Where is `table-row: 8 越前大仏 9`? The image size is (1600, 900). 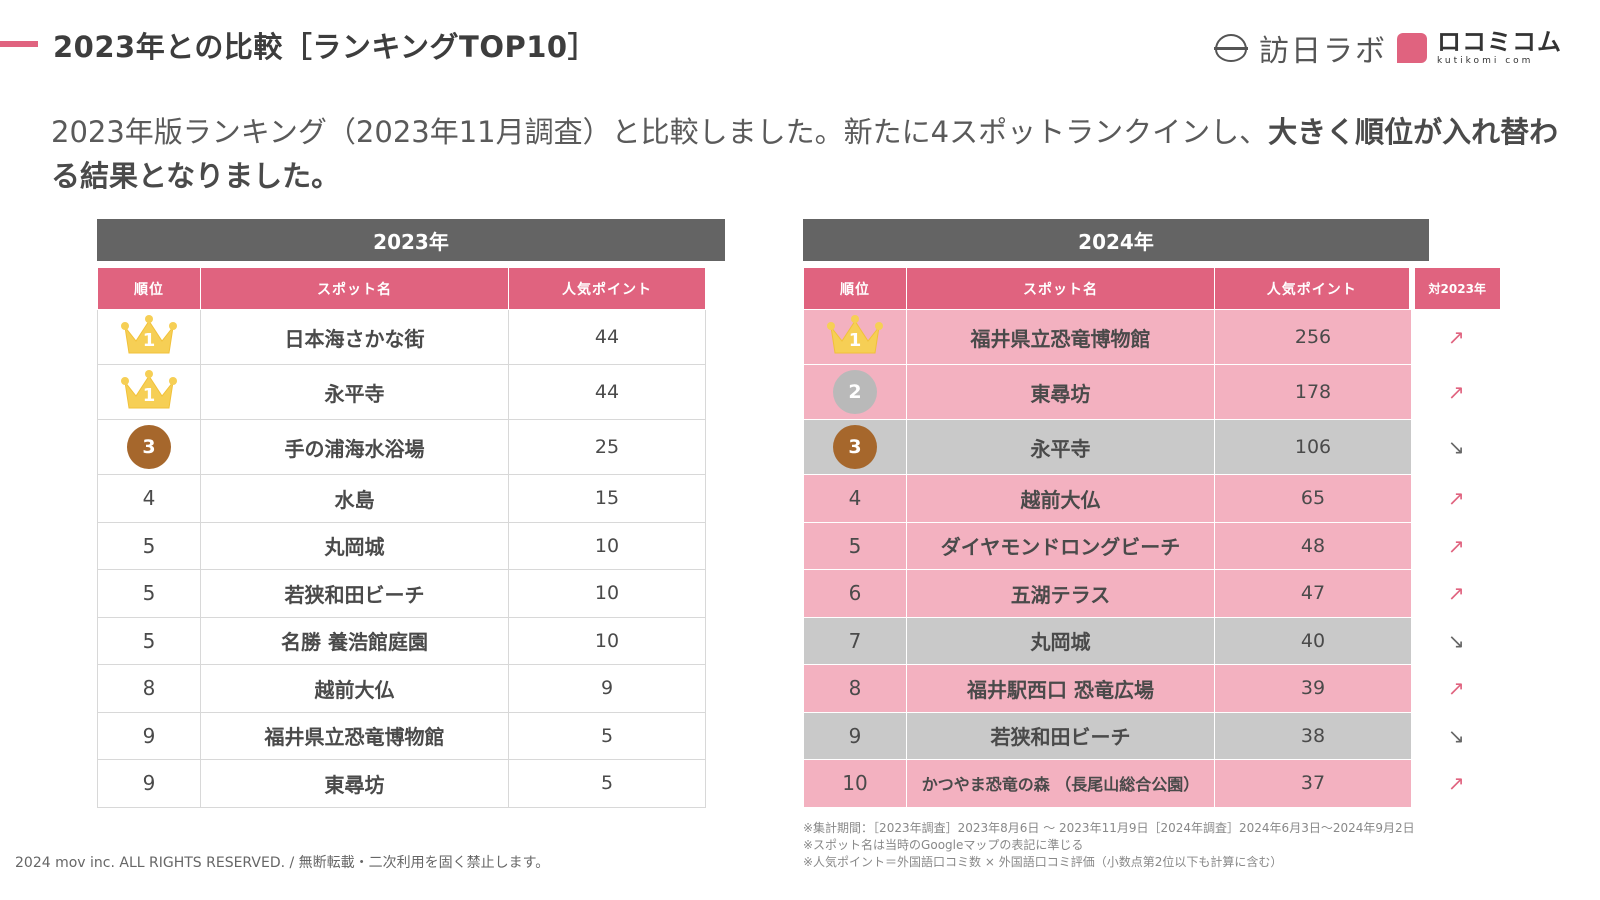 table-row: 8 越前大仏 9 is located at coordinates (401, 688).